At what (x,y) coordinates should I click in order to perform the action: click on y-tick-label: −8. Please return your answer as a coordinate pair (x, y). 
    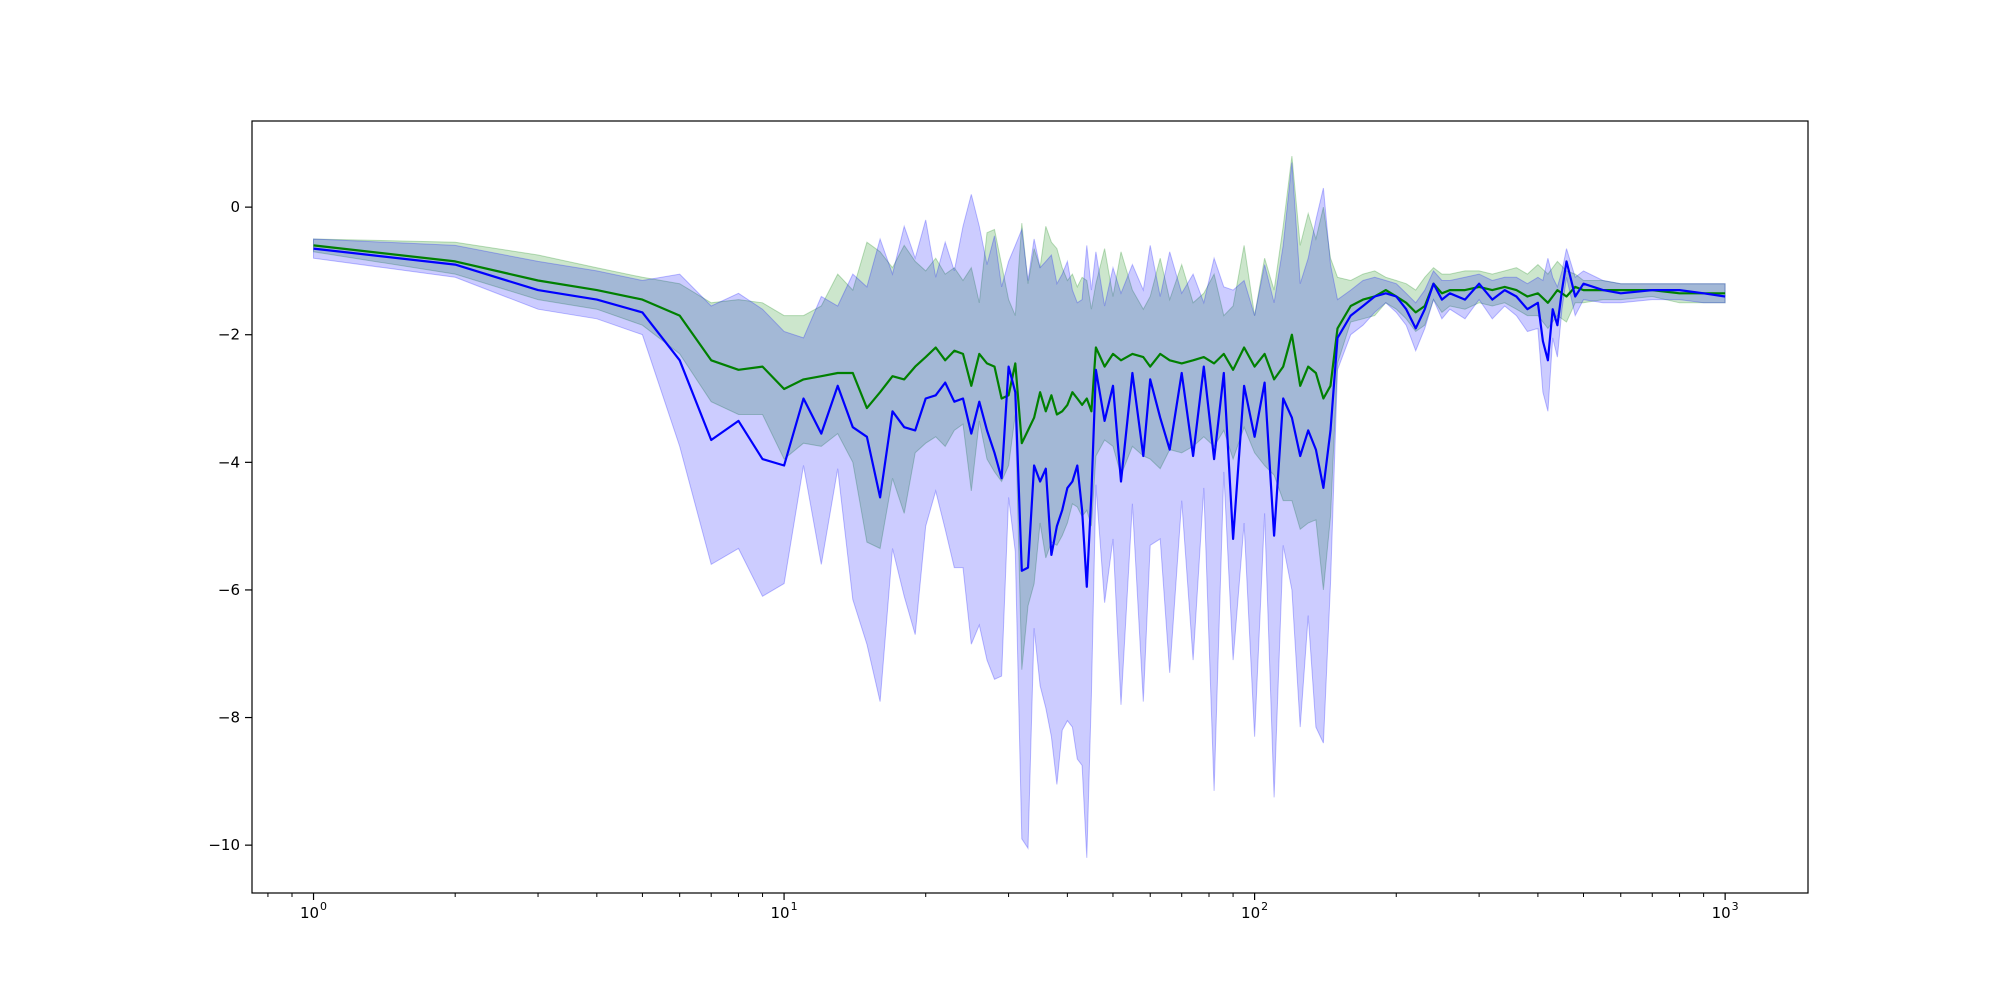
    Looking at the image, I should click on (229, 718).